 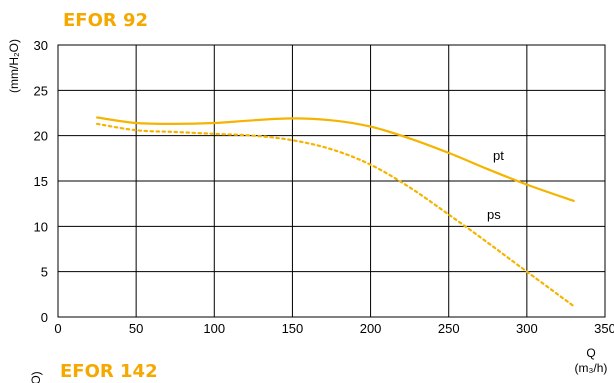 I want to click on series-label-ps: ps, so click(x=494, y=214).